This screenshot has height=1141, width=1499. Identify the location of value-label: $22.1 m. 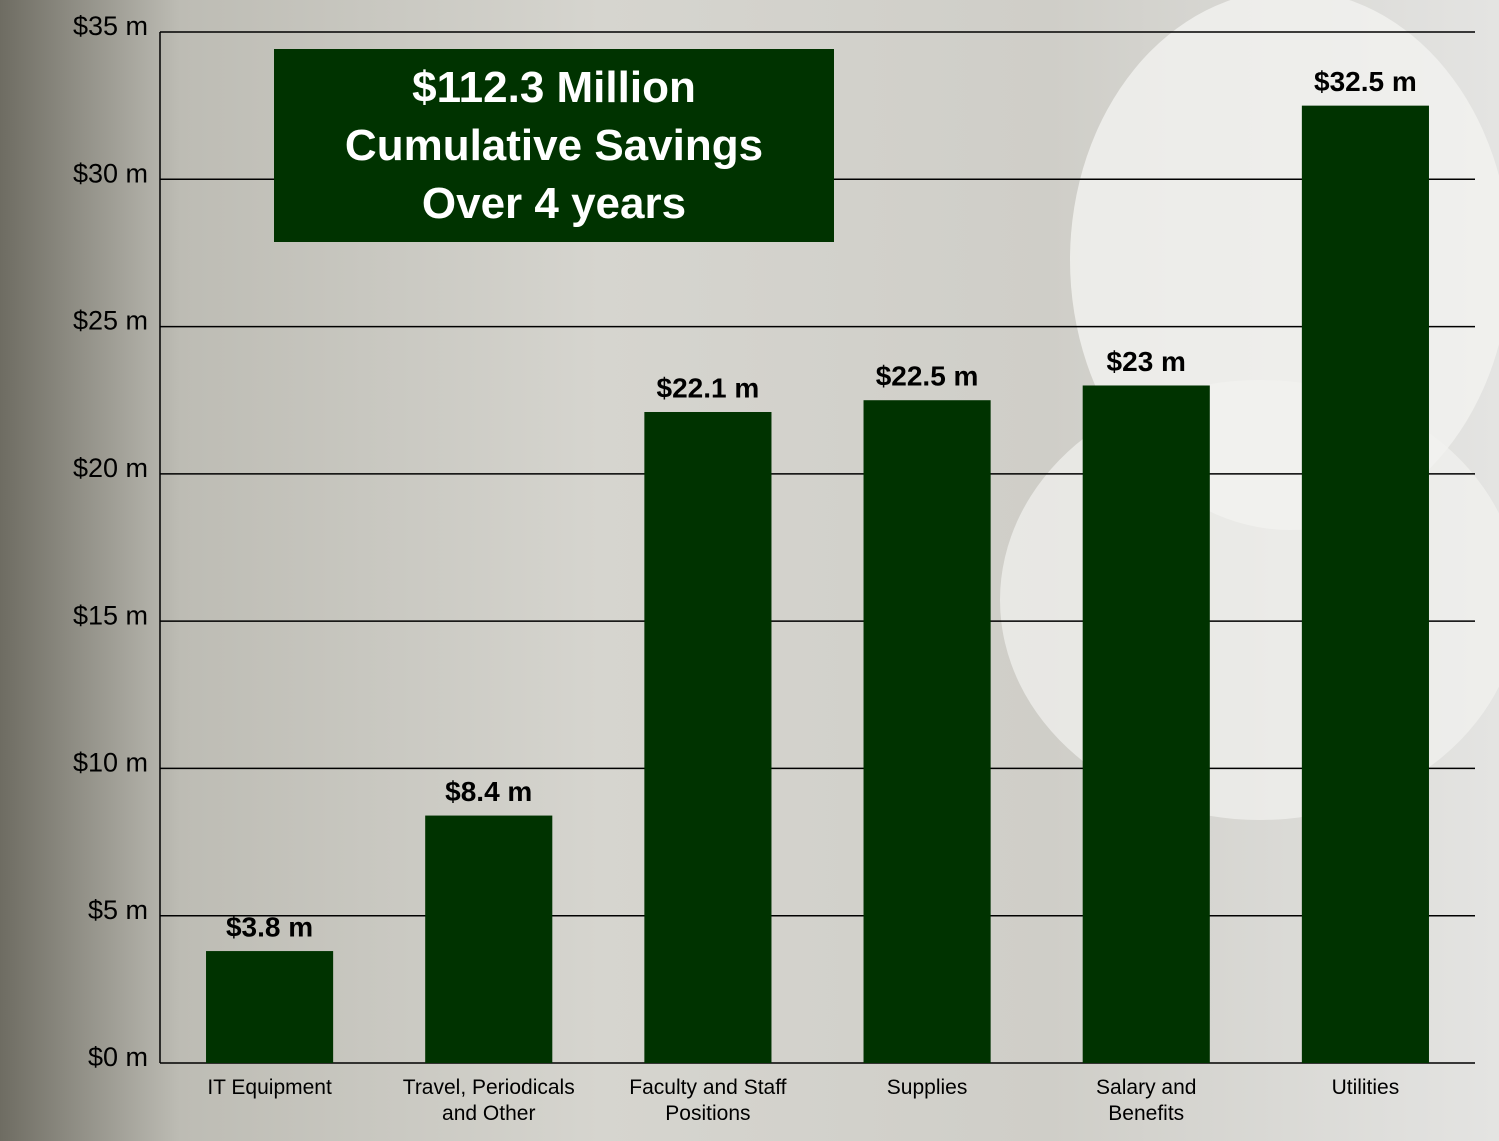
(708, 387).